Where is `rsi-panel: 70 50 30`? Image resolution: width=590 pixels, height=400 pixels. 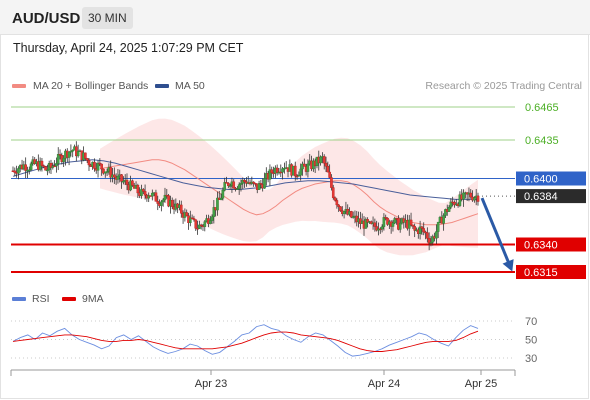 rsi-panel: 70 50 30 is located at coordinates (274, 340).